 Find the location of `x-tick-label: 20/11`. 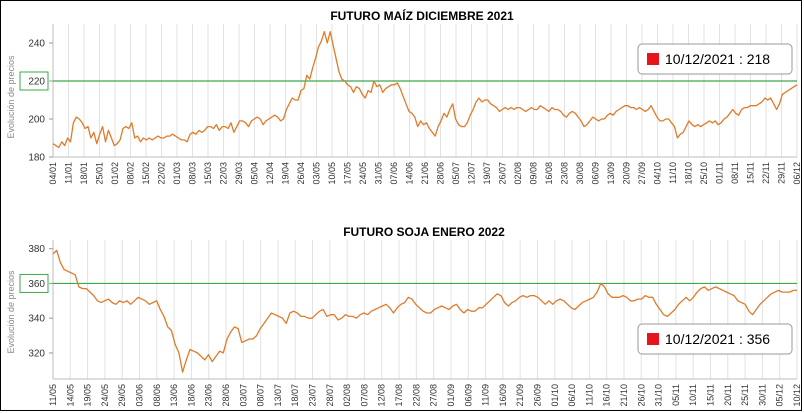

x-tick-label: 20/11 is located at coordinates (728, 395).